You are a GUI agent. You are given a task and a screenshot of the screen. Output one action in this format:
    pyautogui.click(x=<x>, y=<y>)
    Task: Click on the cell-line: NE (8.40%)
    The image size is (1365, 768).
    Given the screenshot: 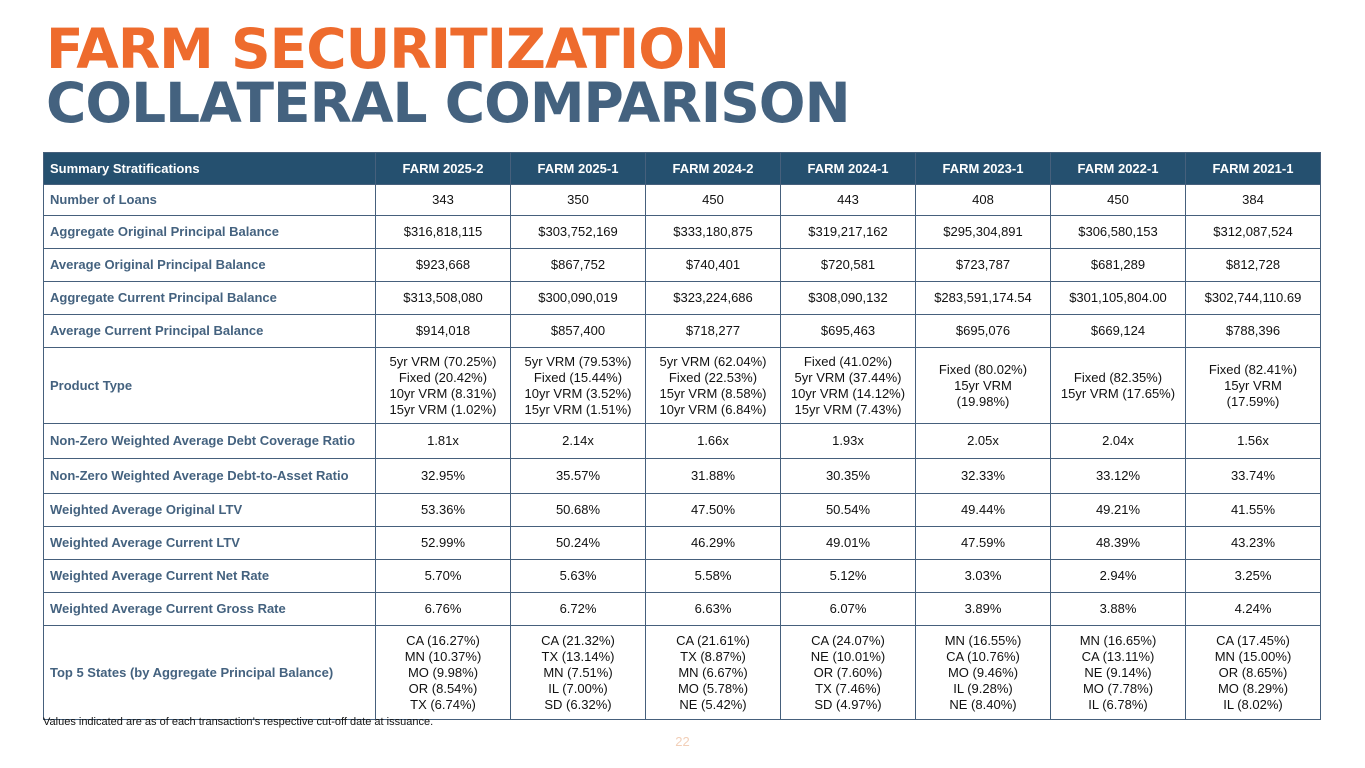 What is the action you would take?
    pyautogui.click(x=983, y=704)
    